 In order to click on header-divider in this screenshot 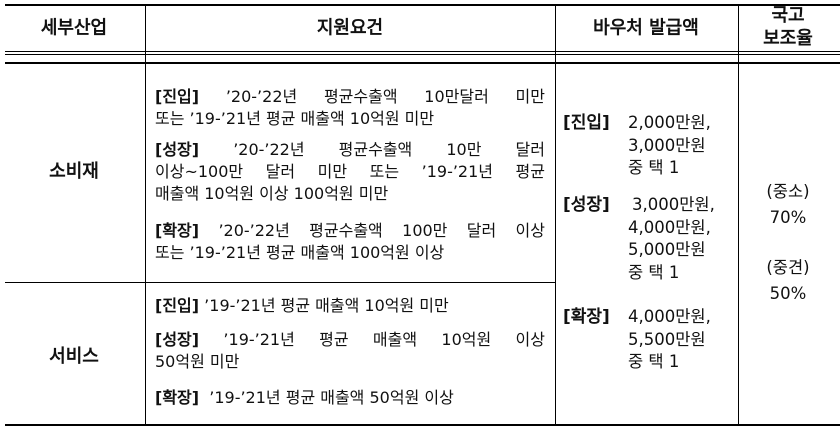, I will do `click(422, 63)`.